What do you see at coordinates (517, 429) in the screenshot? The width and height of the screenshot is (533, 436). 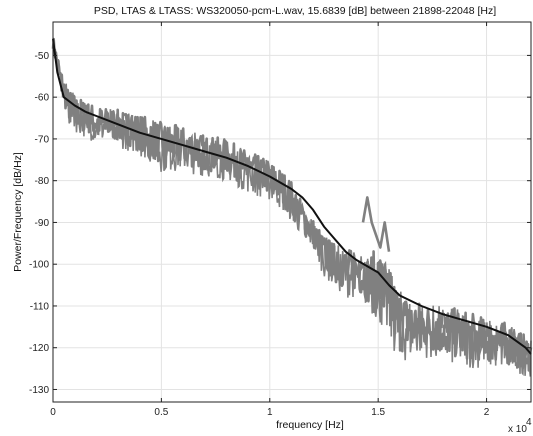 I see `x-exponent-base: x 10` at bounding box center [517, 429].